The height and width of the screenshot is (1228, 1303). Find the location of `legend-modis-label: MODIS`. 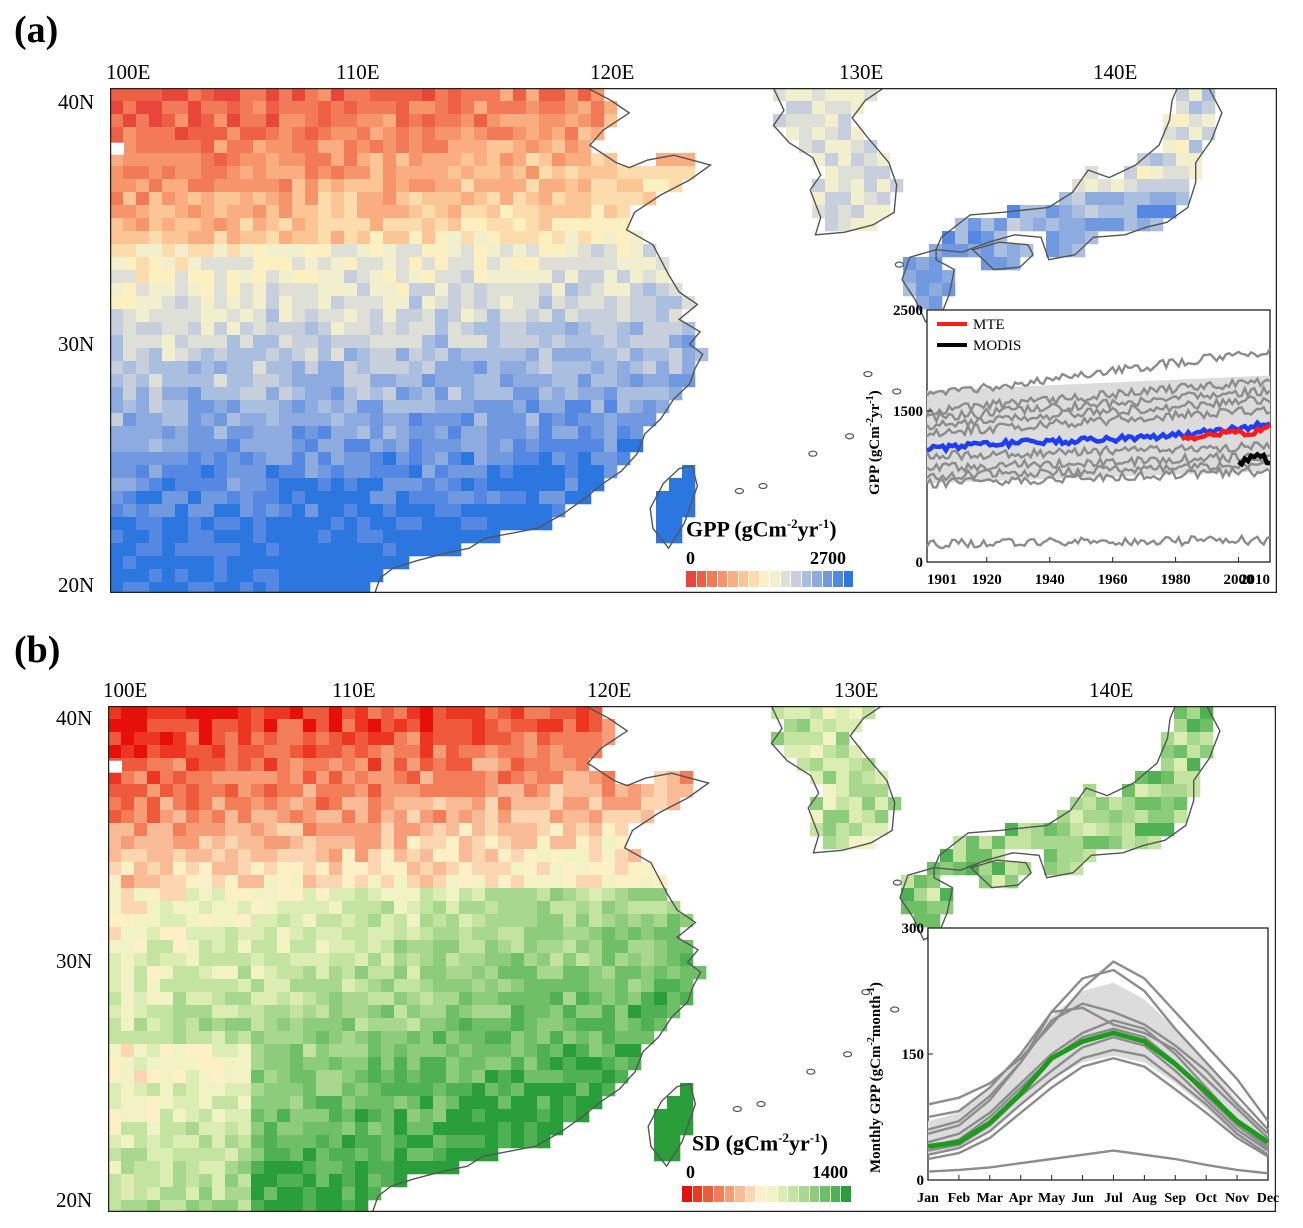

legend-modis-label: MODIS is located at coordinates (997, 346).